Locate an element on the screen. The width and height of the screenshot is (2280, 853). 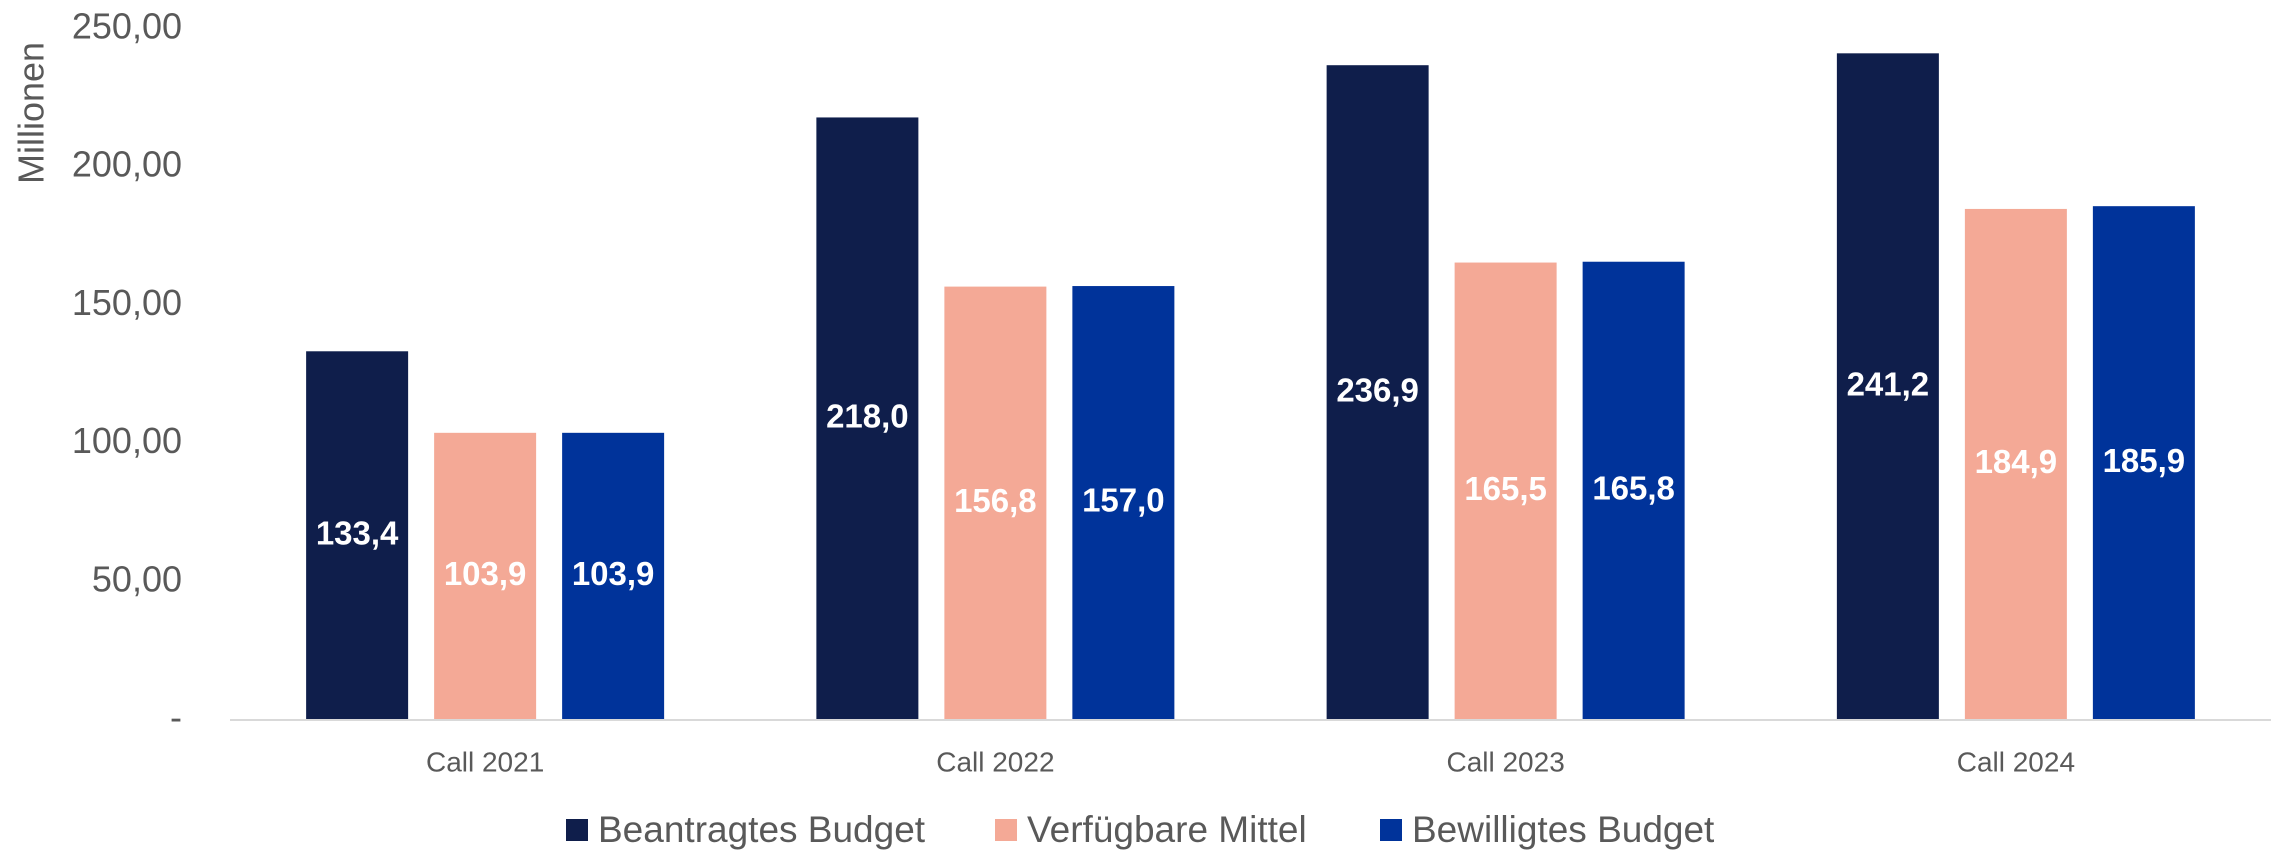
value-label: 184,9 is located at coordinates (2016, 461).